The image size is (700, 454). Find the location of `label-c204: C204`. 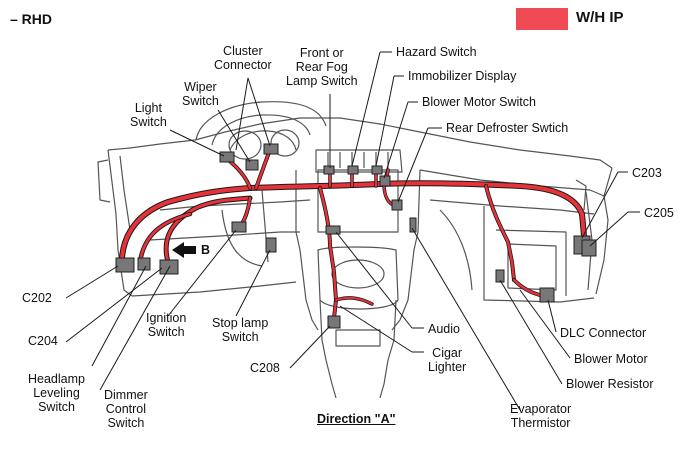

label-c204: C204 is located at coordinates (43, 341).